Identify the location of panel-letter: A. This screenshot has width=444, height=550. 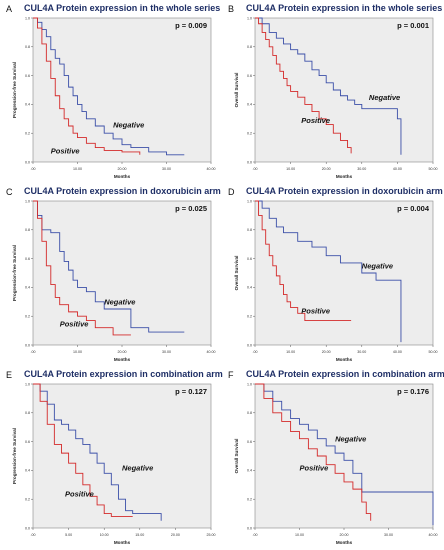
(9, 9).